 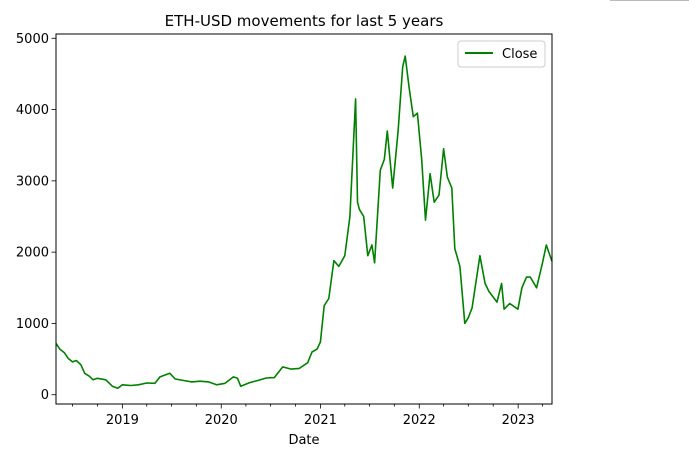 I want to click on x-axis: 2019 2020 2021 2022 2023, so click(x=307, y=416).